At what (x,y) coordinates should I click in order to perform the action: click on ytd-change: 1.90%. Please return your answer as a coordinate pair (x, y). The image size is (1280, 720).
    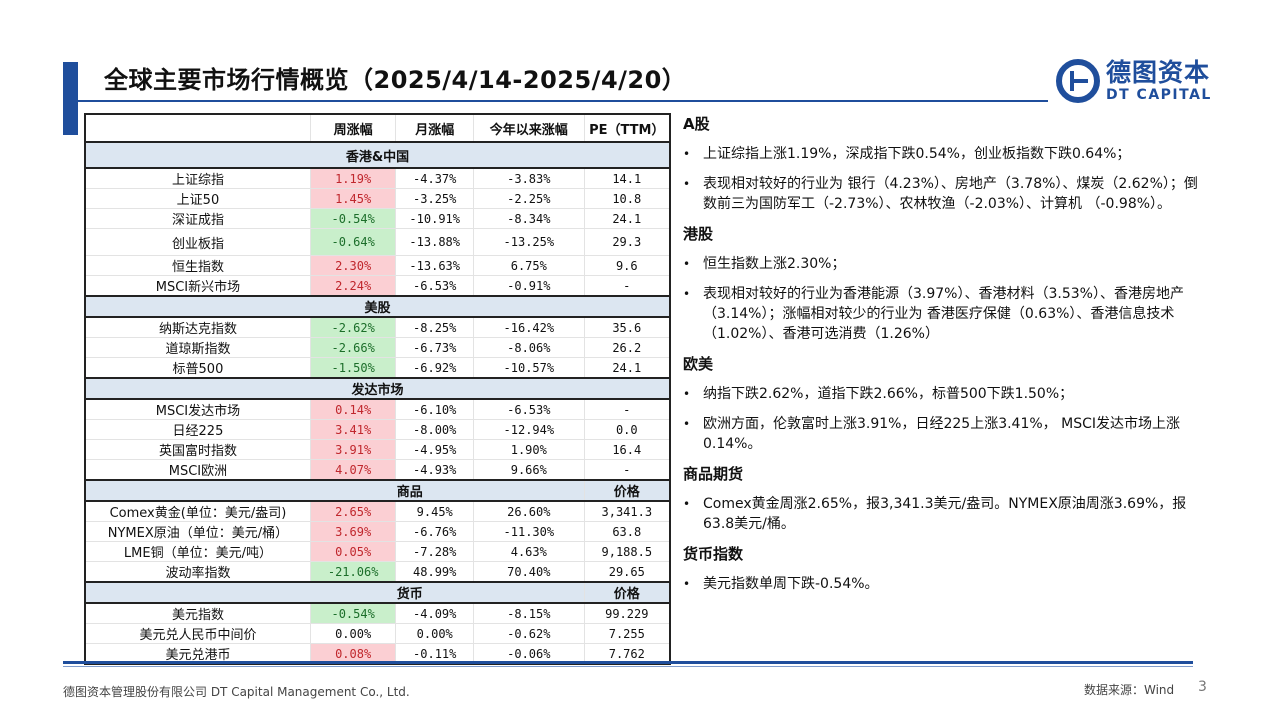
    Looking at the image, I should click on (529, 449).